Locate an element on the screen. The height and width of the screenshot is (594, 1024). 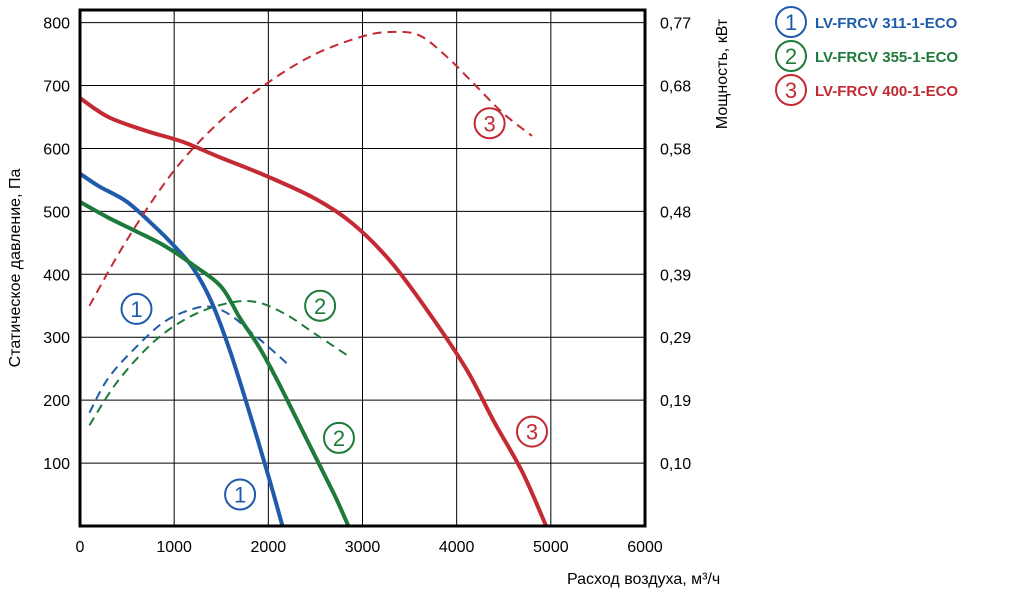
curve-marker-1-2: 1 is located at coordinates (240, 494).